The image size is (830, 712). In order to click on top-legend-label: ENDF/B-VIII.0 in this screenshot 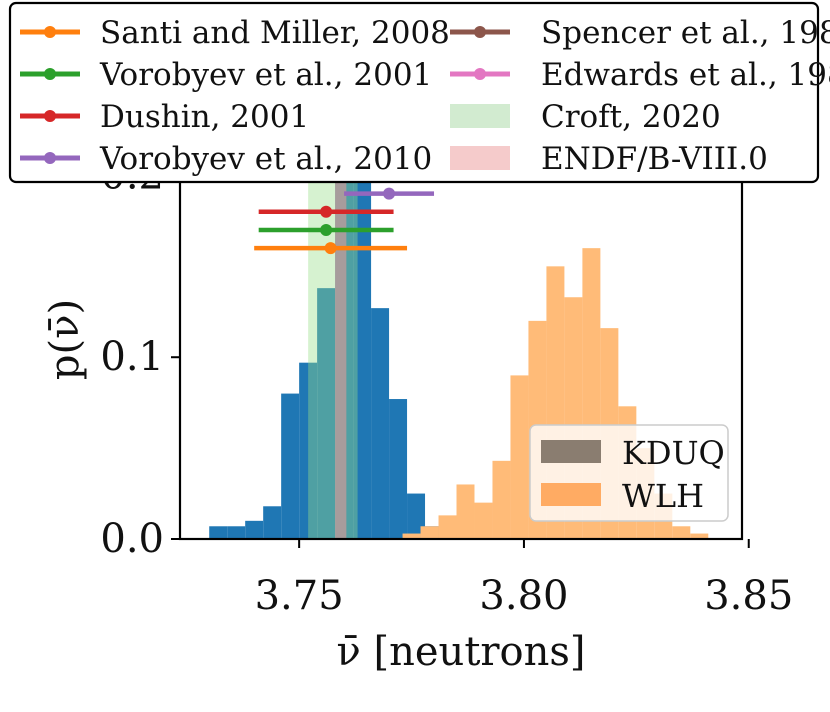, I will do `click(654, 159)`.